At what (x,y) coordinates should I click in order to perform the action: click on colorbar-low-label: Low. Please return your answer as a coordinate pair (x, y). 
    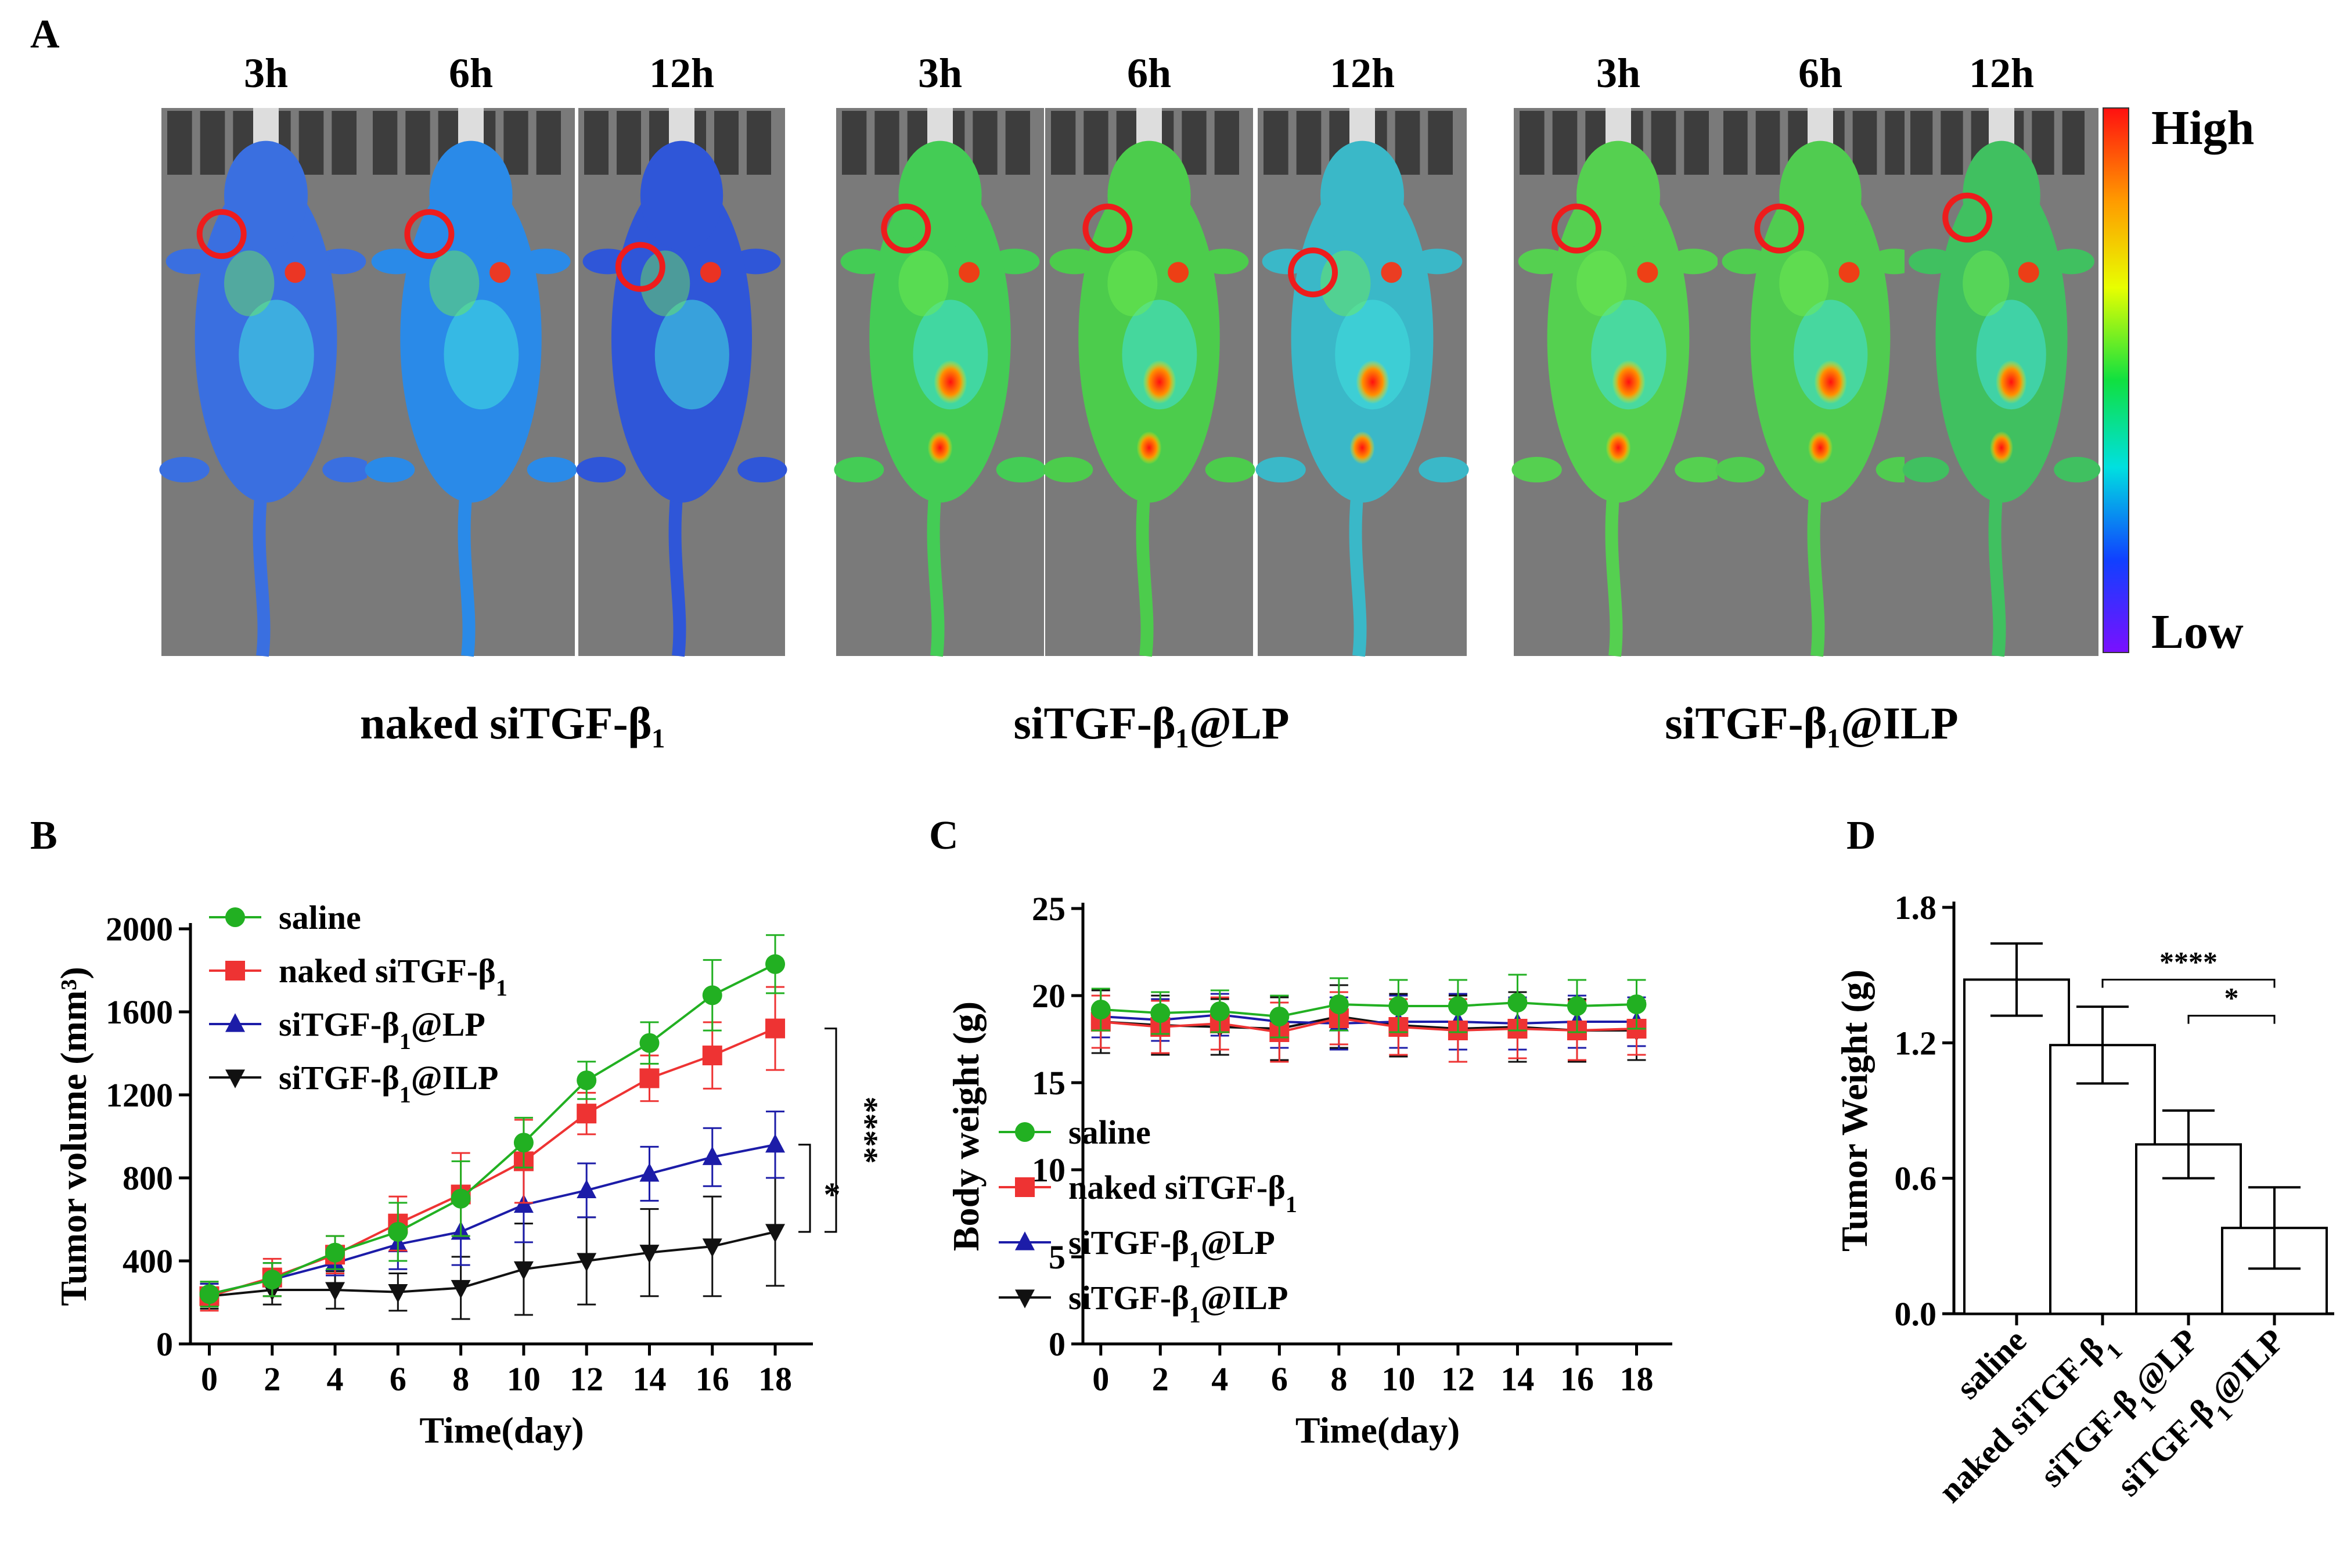
    Looking at the image, I should click on (2197, 632).